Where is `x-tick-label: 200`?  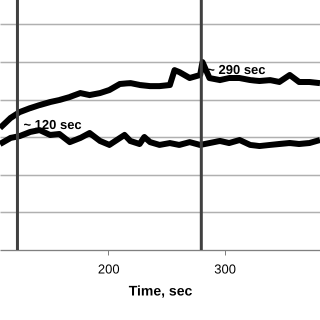 x-tick-label: 200 is located at coordinates (109, 269).